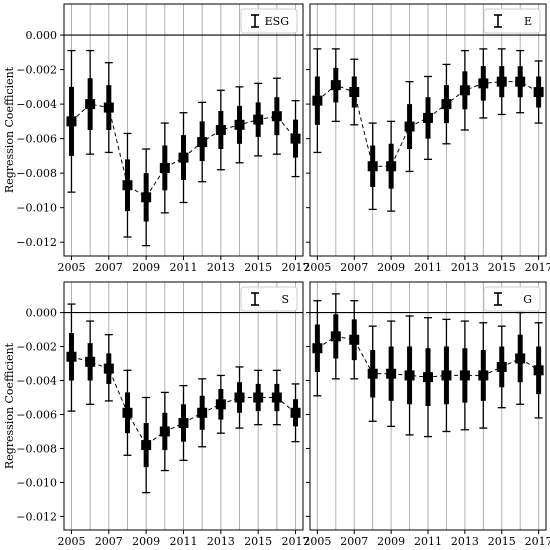 This screenshot has height=550, width=550. I want to click on legend-label: S, so click(285, 299).